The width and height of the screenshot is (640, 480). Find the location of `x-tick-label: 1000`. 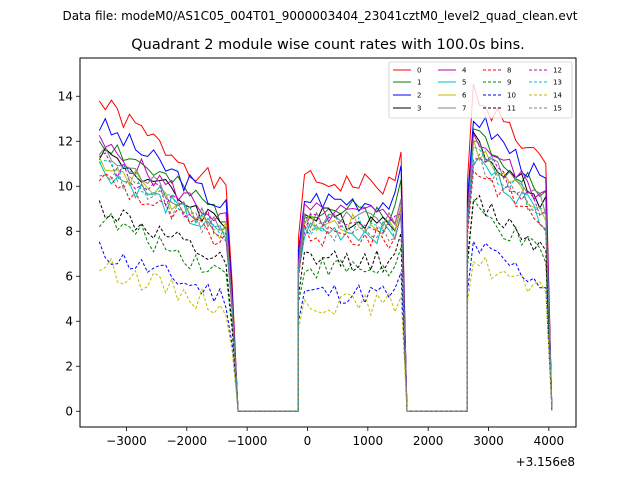

x-tick-label: 1000 is located at coordinates (368, 441).